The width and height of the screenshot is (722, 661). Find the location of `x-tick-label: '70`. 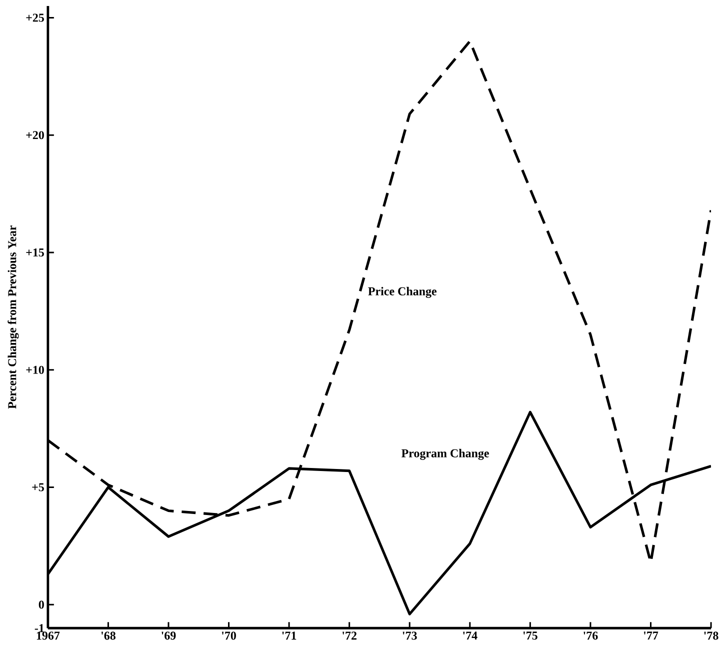

x-tick-label: '70 is located at coordinates (229, 636).